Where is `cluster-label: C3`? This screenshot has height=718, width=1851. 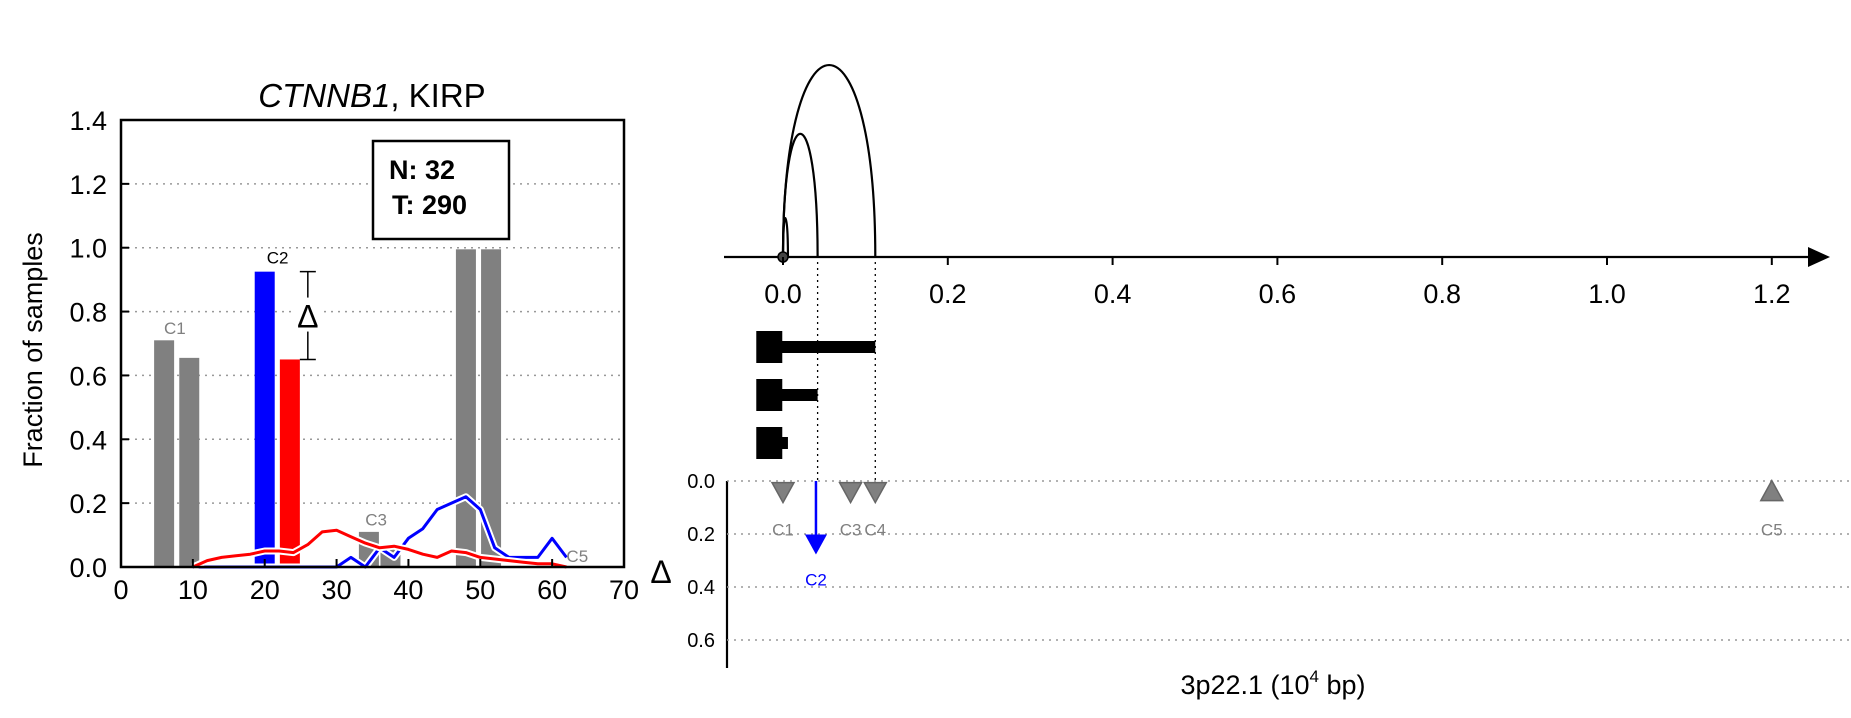 cluster-label: C3 is located at coordinates (376, 519).